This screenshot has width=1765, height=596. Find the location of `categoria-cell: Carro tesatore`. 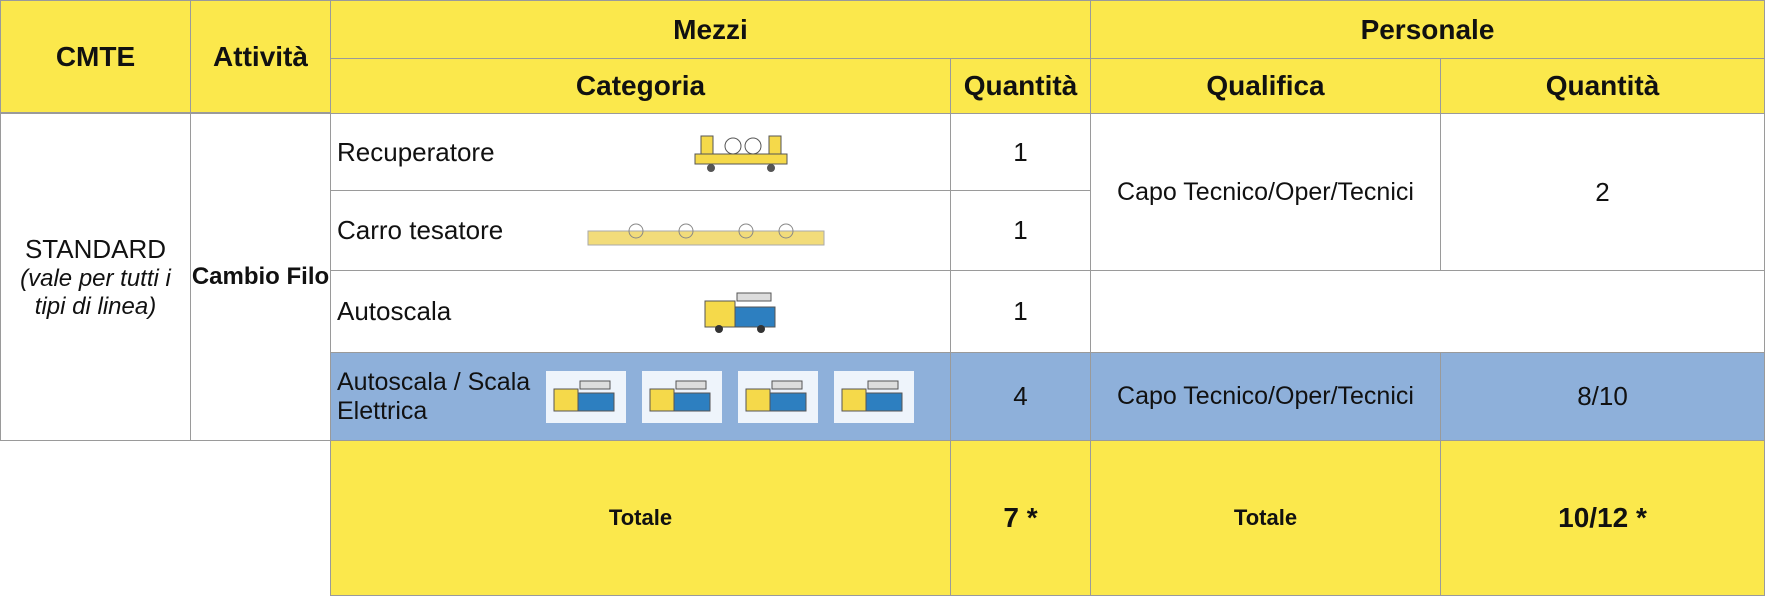

categoria-cell: Carro tesatore is located at coordinates (640, 230).